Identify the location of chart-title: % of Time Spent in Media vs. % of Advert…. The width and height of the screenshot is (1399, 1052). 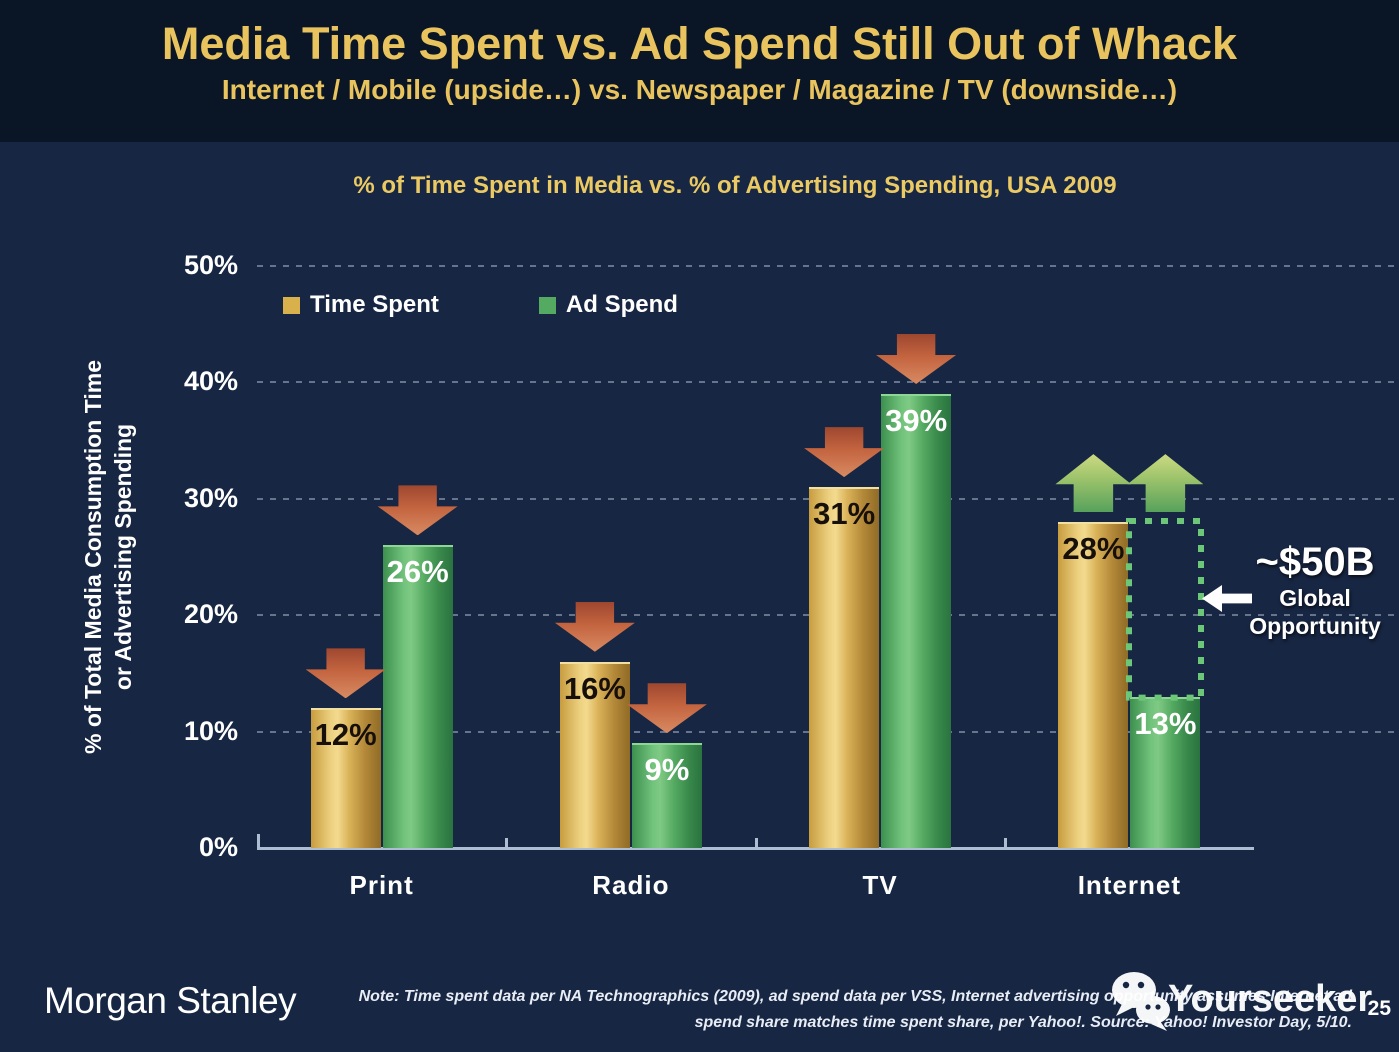
(735, 185).